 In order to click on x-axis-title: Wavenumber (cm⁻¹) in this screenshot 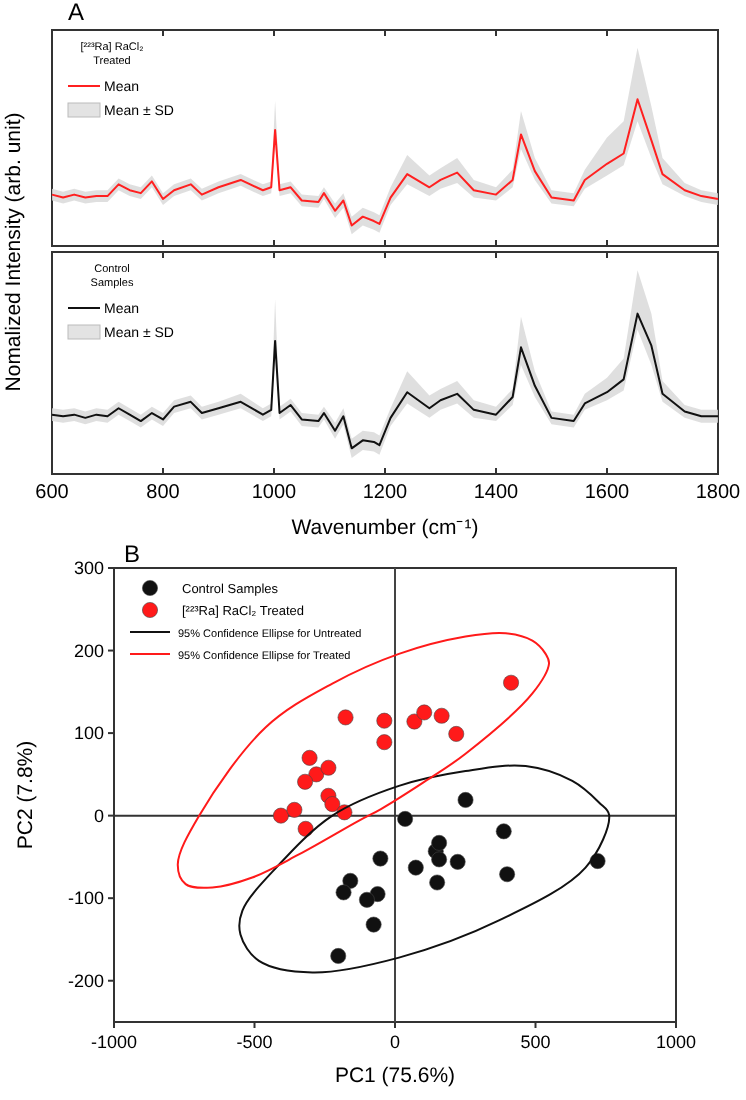, I will do `click(385, 528)`.